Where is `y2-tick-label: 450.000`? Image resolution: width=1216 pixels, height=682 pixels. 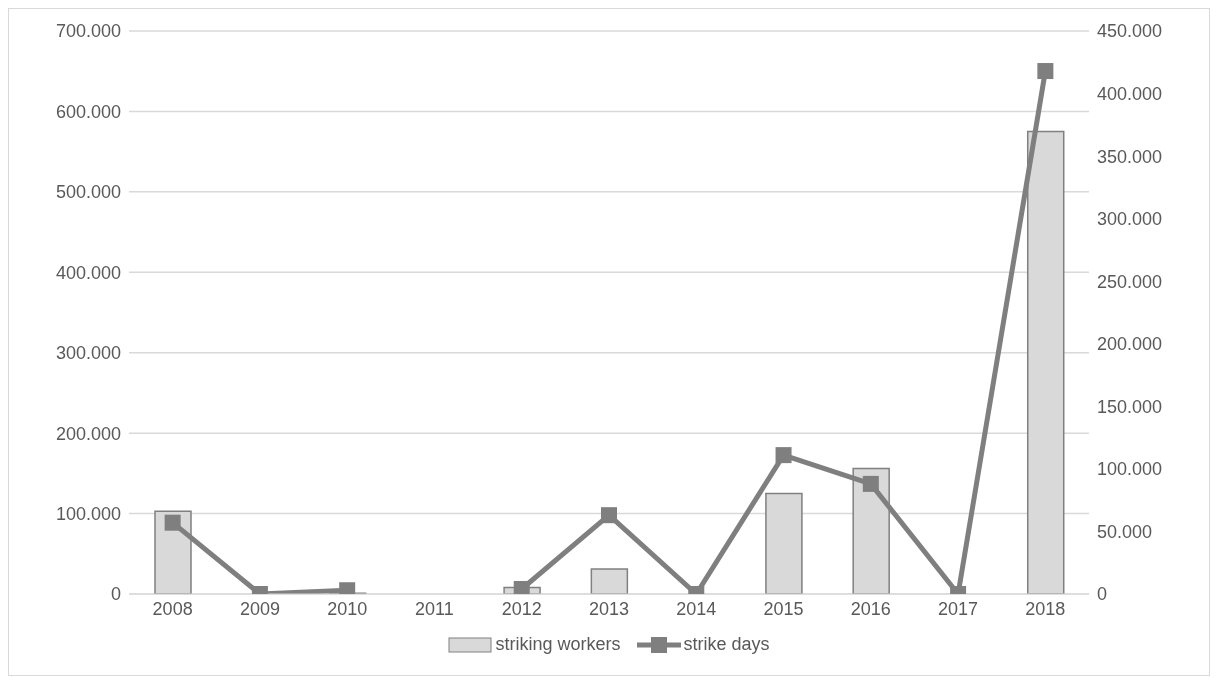
y2-tick-label: 450.000 is located at coordinates (1130, 31).